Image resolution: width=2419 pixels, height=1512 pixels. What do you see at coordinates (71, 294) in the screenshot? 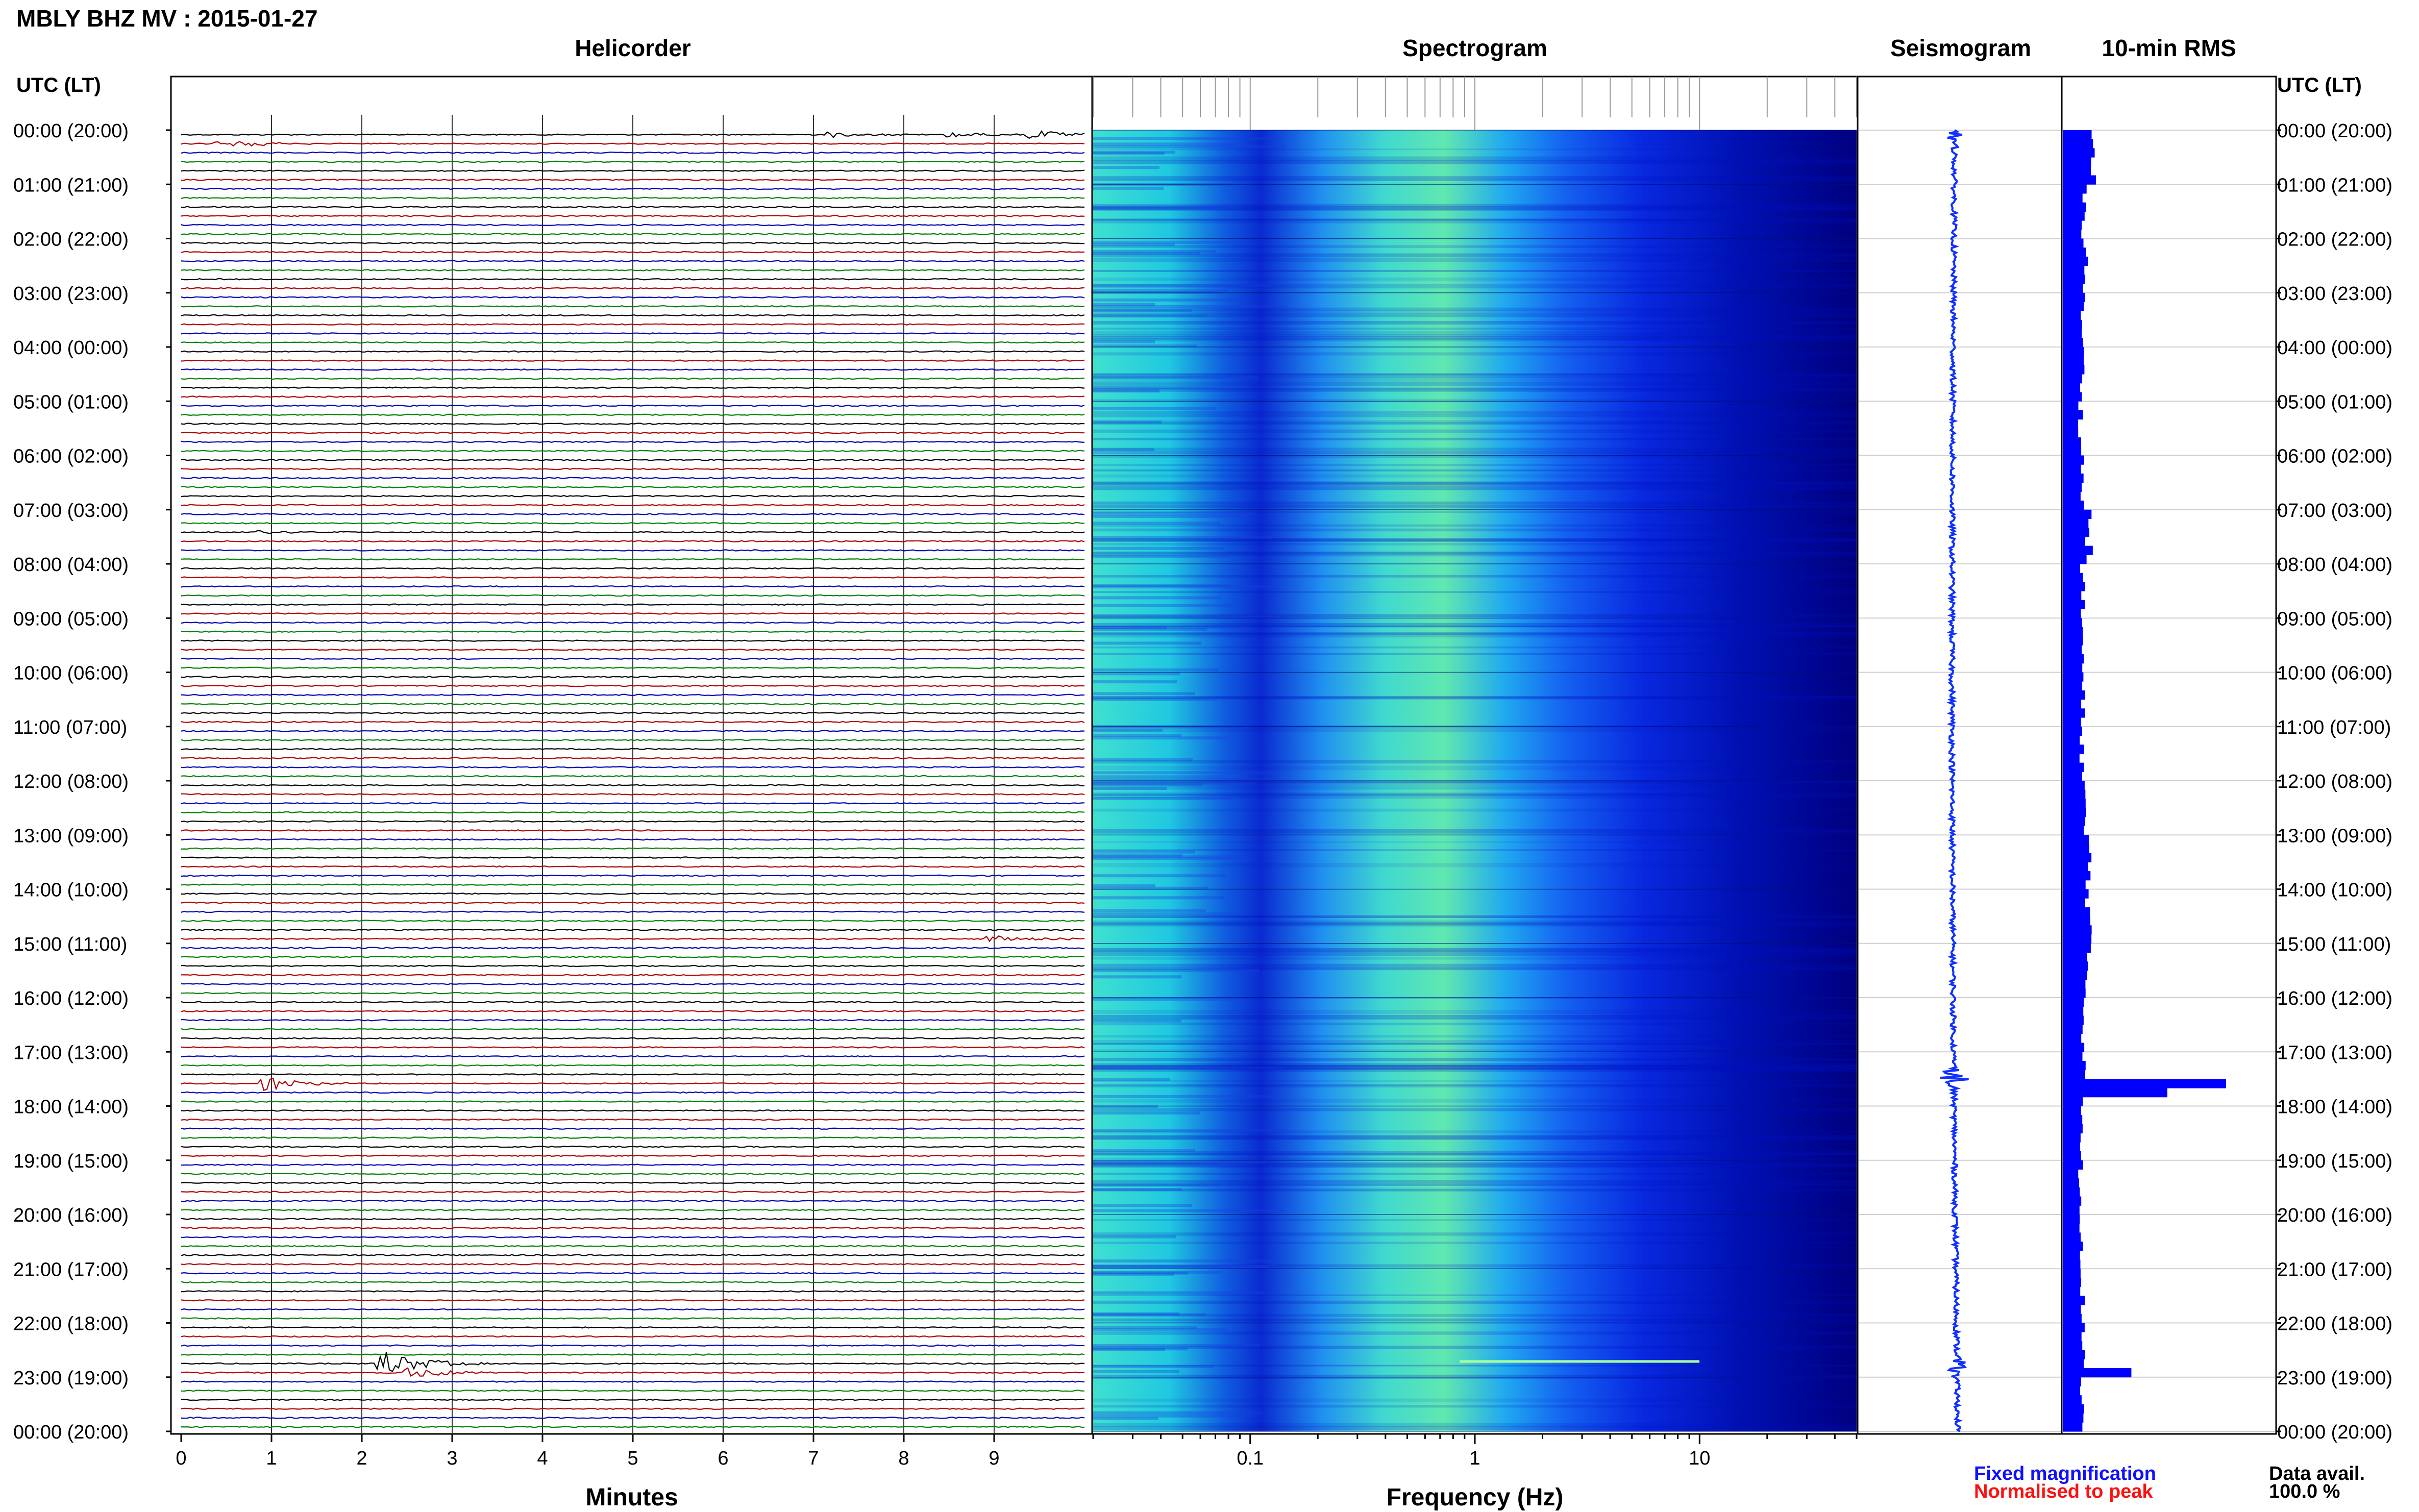
I see `time-label: 03:00 (23:00)` at bounding box center [71, 294].